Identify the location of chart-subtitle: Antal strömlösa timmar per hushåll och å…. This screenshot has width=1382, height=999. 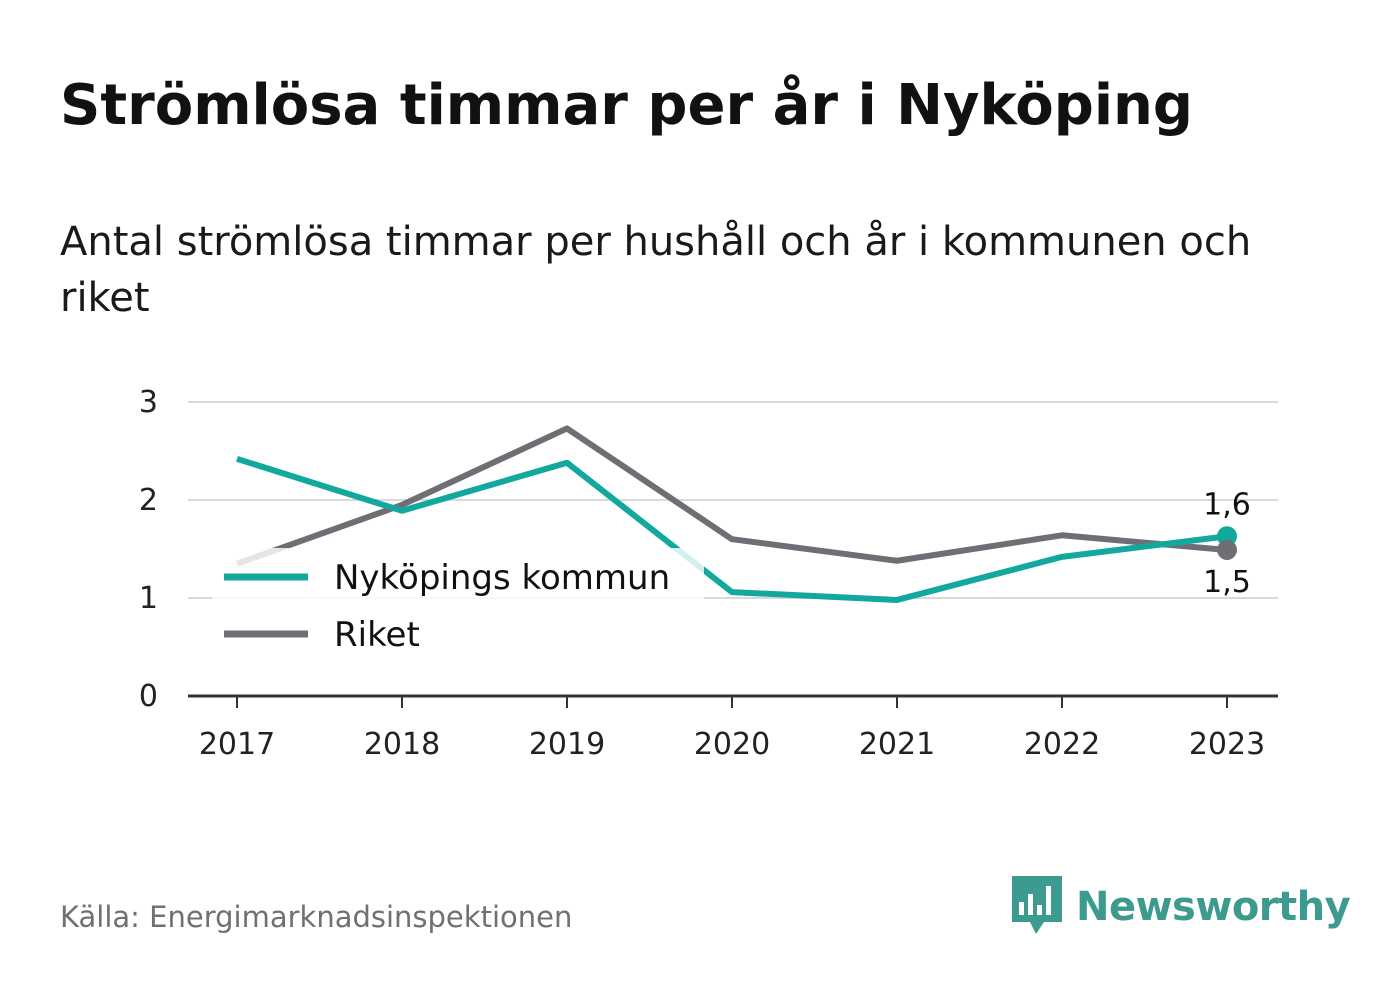
(656, 270).